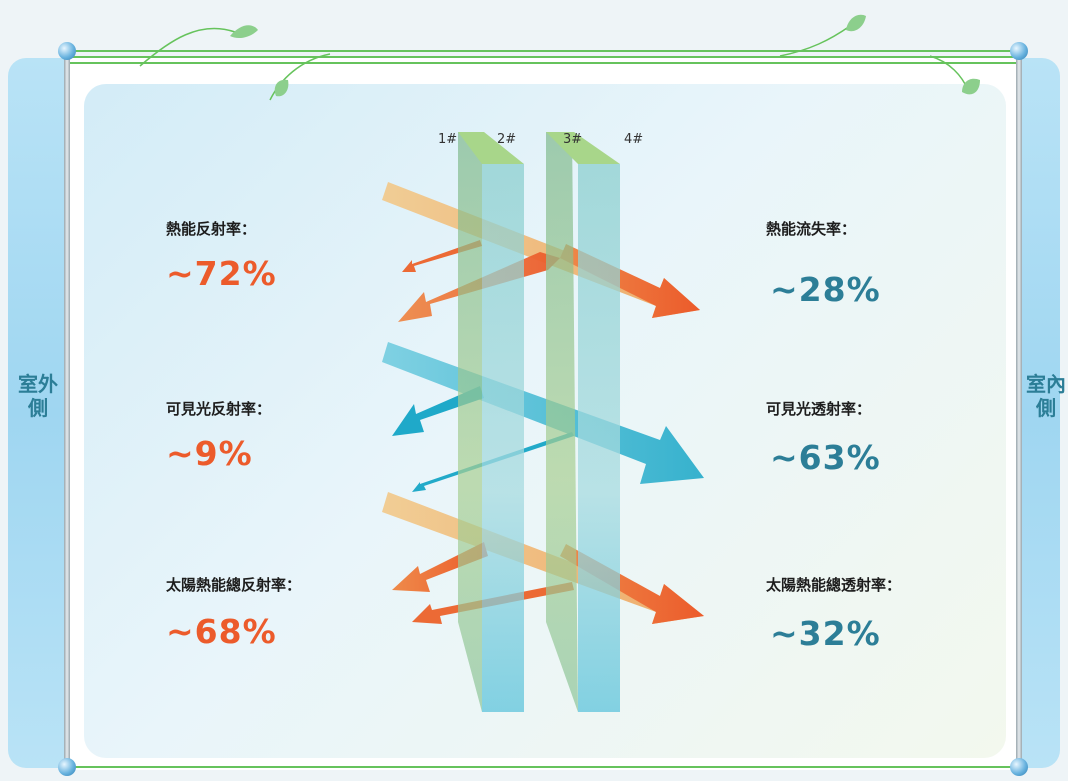 This screenshot has height=781, width=1068. Describe the element at coordinates (543, 767) in the screenshot. I see `bottom-frame-line` at that location.